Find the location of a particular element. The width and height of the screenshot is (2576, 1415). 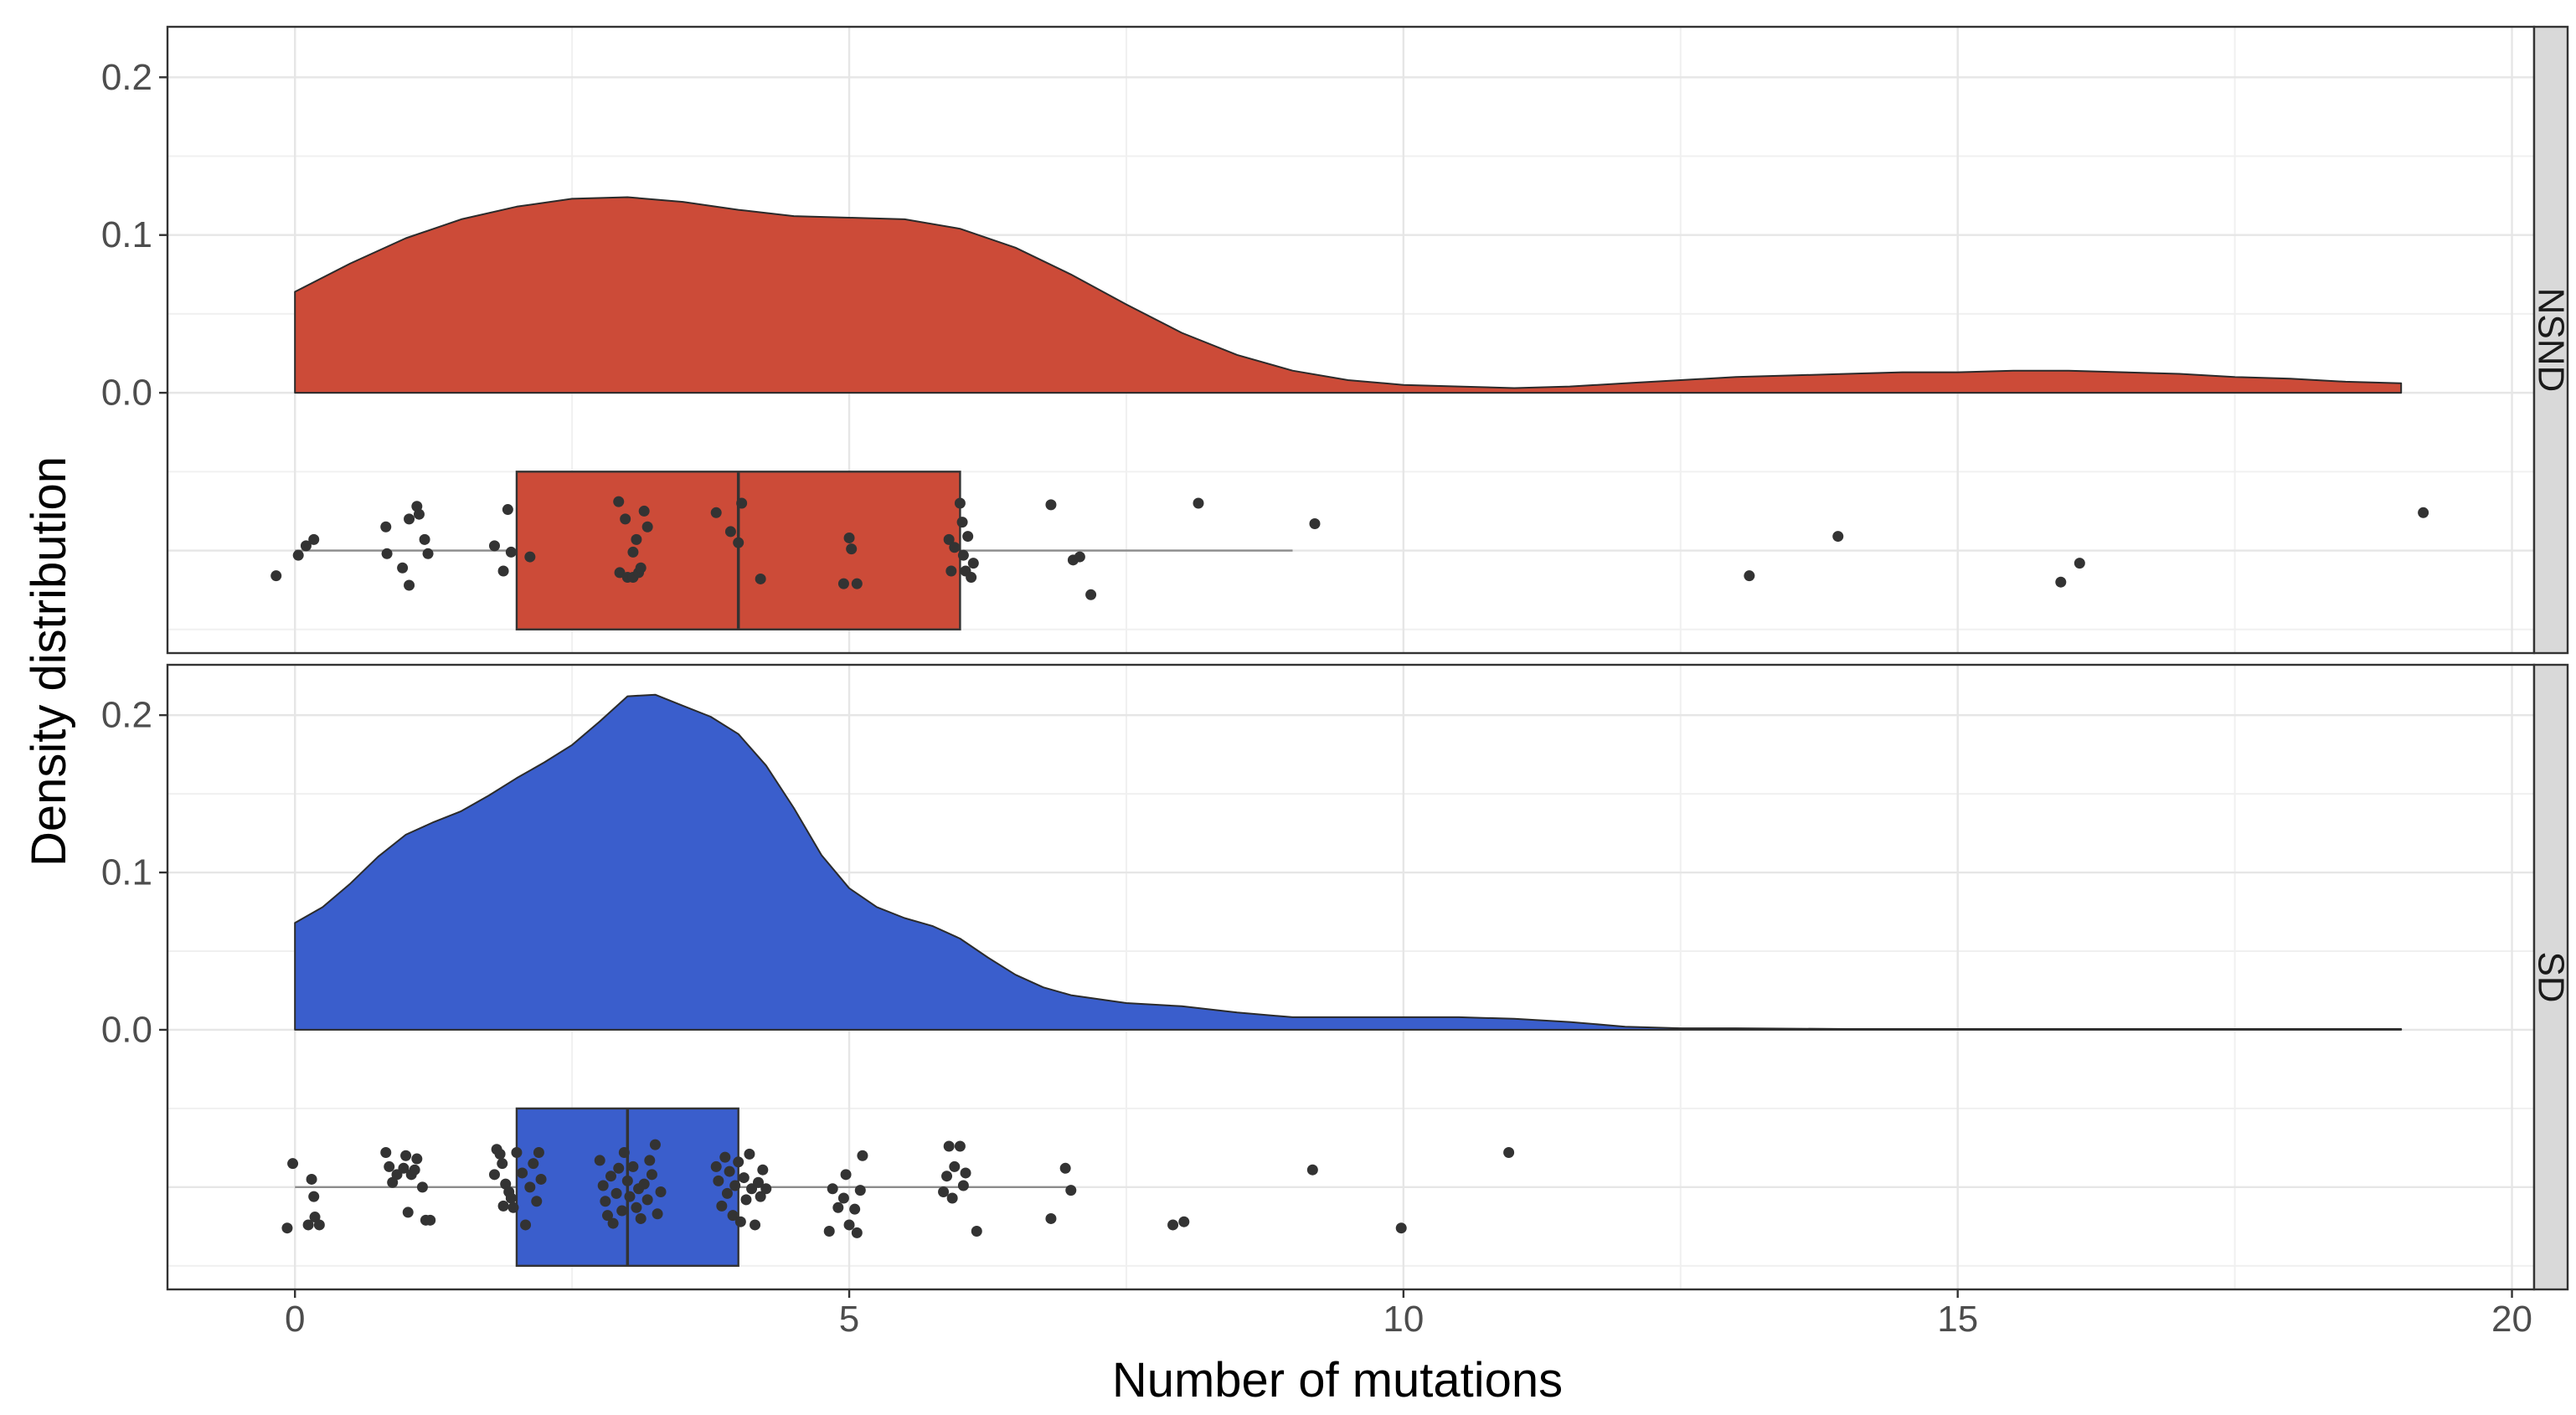

facet-strip-label: NSND is located at coordinates (2551, 340).